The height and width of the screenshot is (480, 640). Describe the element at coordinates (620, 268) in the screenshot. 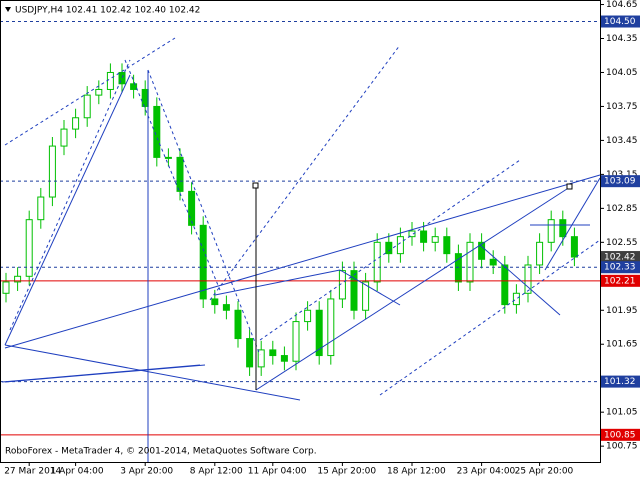

I see `price-label: 102.33` at that location.